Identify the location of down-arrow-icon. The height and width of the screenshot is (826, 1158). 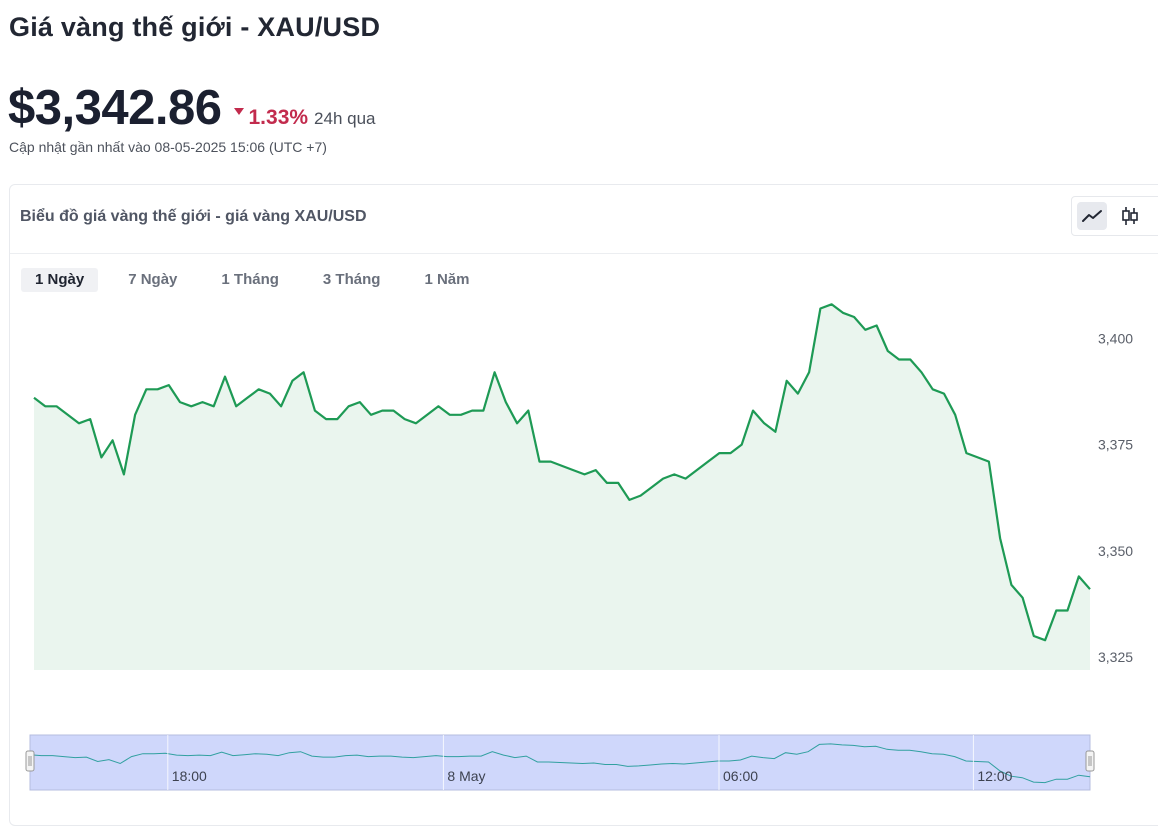
(238, 111).